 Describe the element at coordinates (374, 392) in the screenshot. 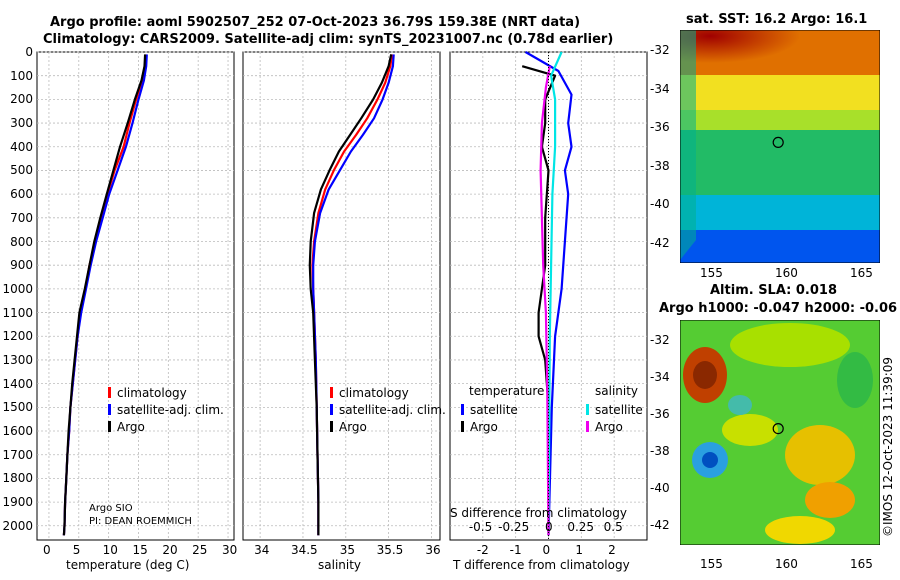

I see `legend-climatology-label: climatology` at that location.